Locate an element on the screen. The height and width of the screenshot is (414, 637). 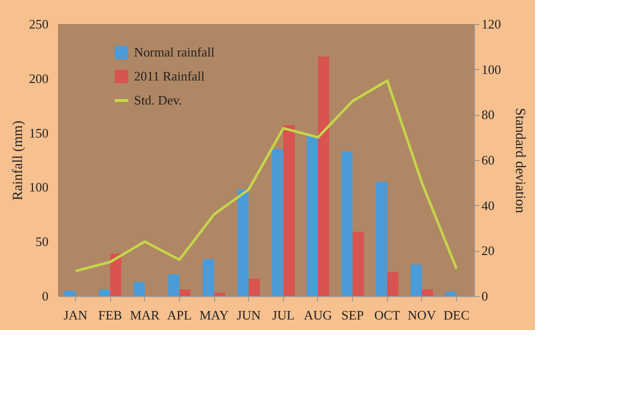
y-tick-label: 50 is located at coordinates (42, 242).